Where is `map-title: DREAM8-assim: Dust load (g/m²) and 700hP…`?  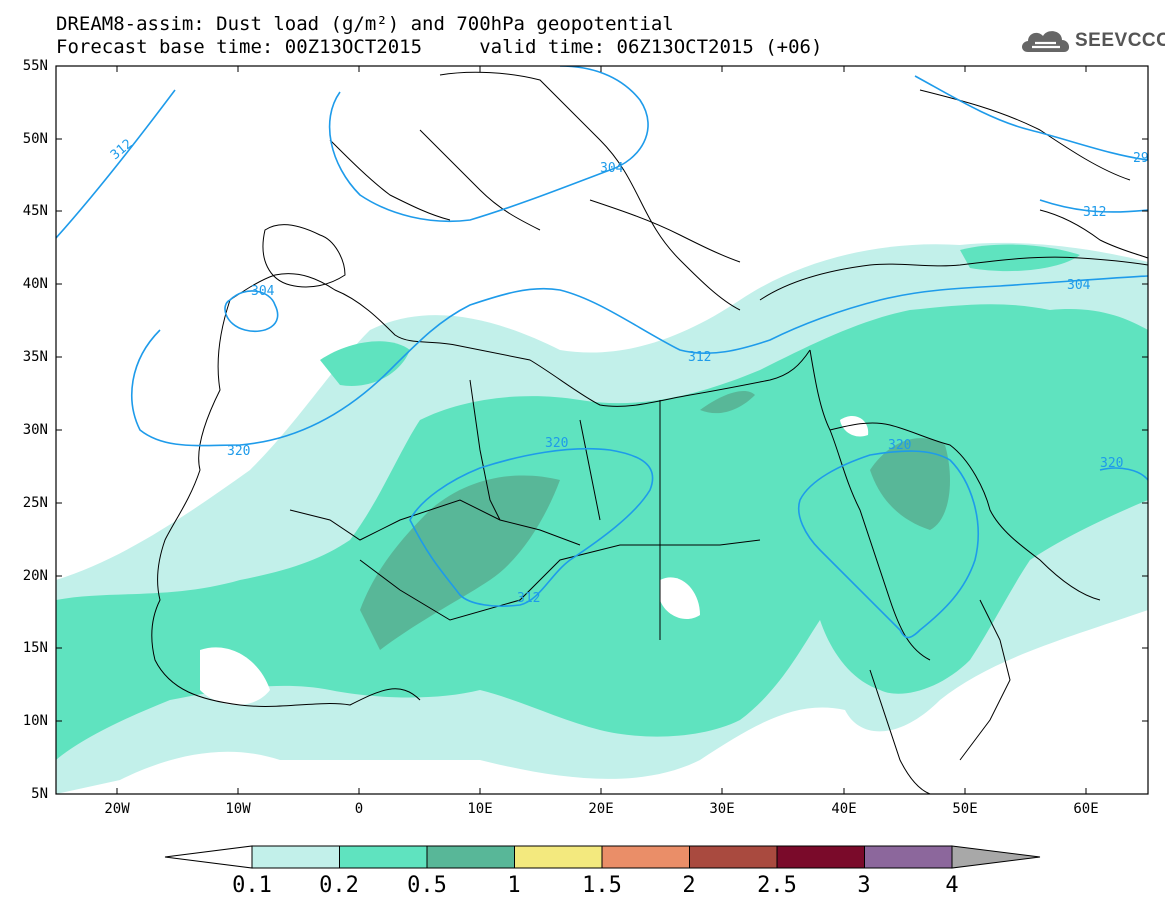
map-title: DREAM8-assim: Dust load (g/m²) and 700hP… is located at coordinates (365, 24).